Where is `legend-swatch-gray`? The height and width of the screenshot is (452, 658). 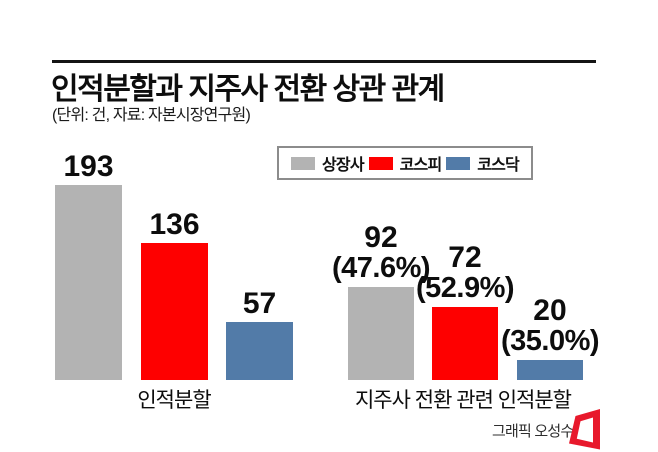
legend-swatch-gray is located at coordinates (303, 163).